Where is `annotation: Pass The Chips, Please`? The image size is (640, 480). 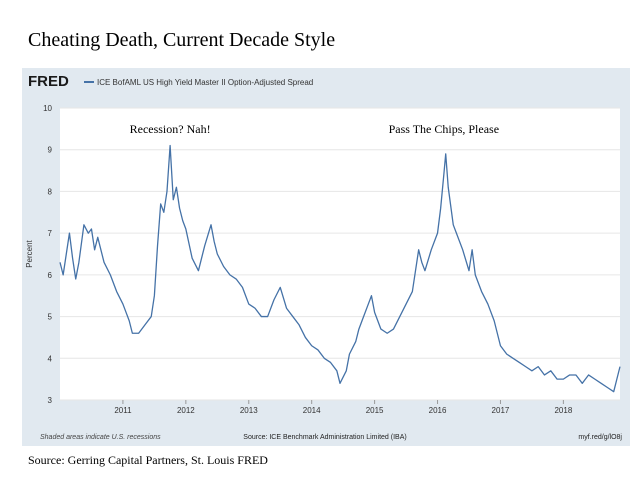
annotation: Pass The Chips, Please is located at coordinates (444, 129).